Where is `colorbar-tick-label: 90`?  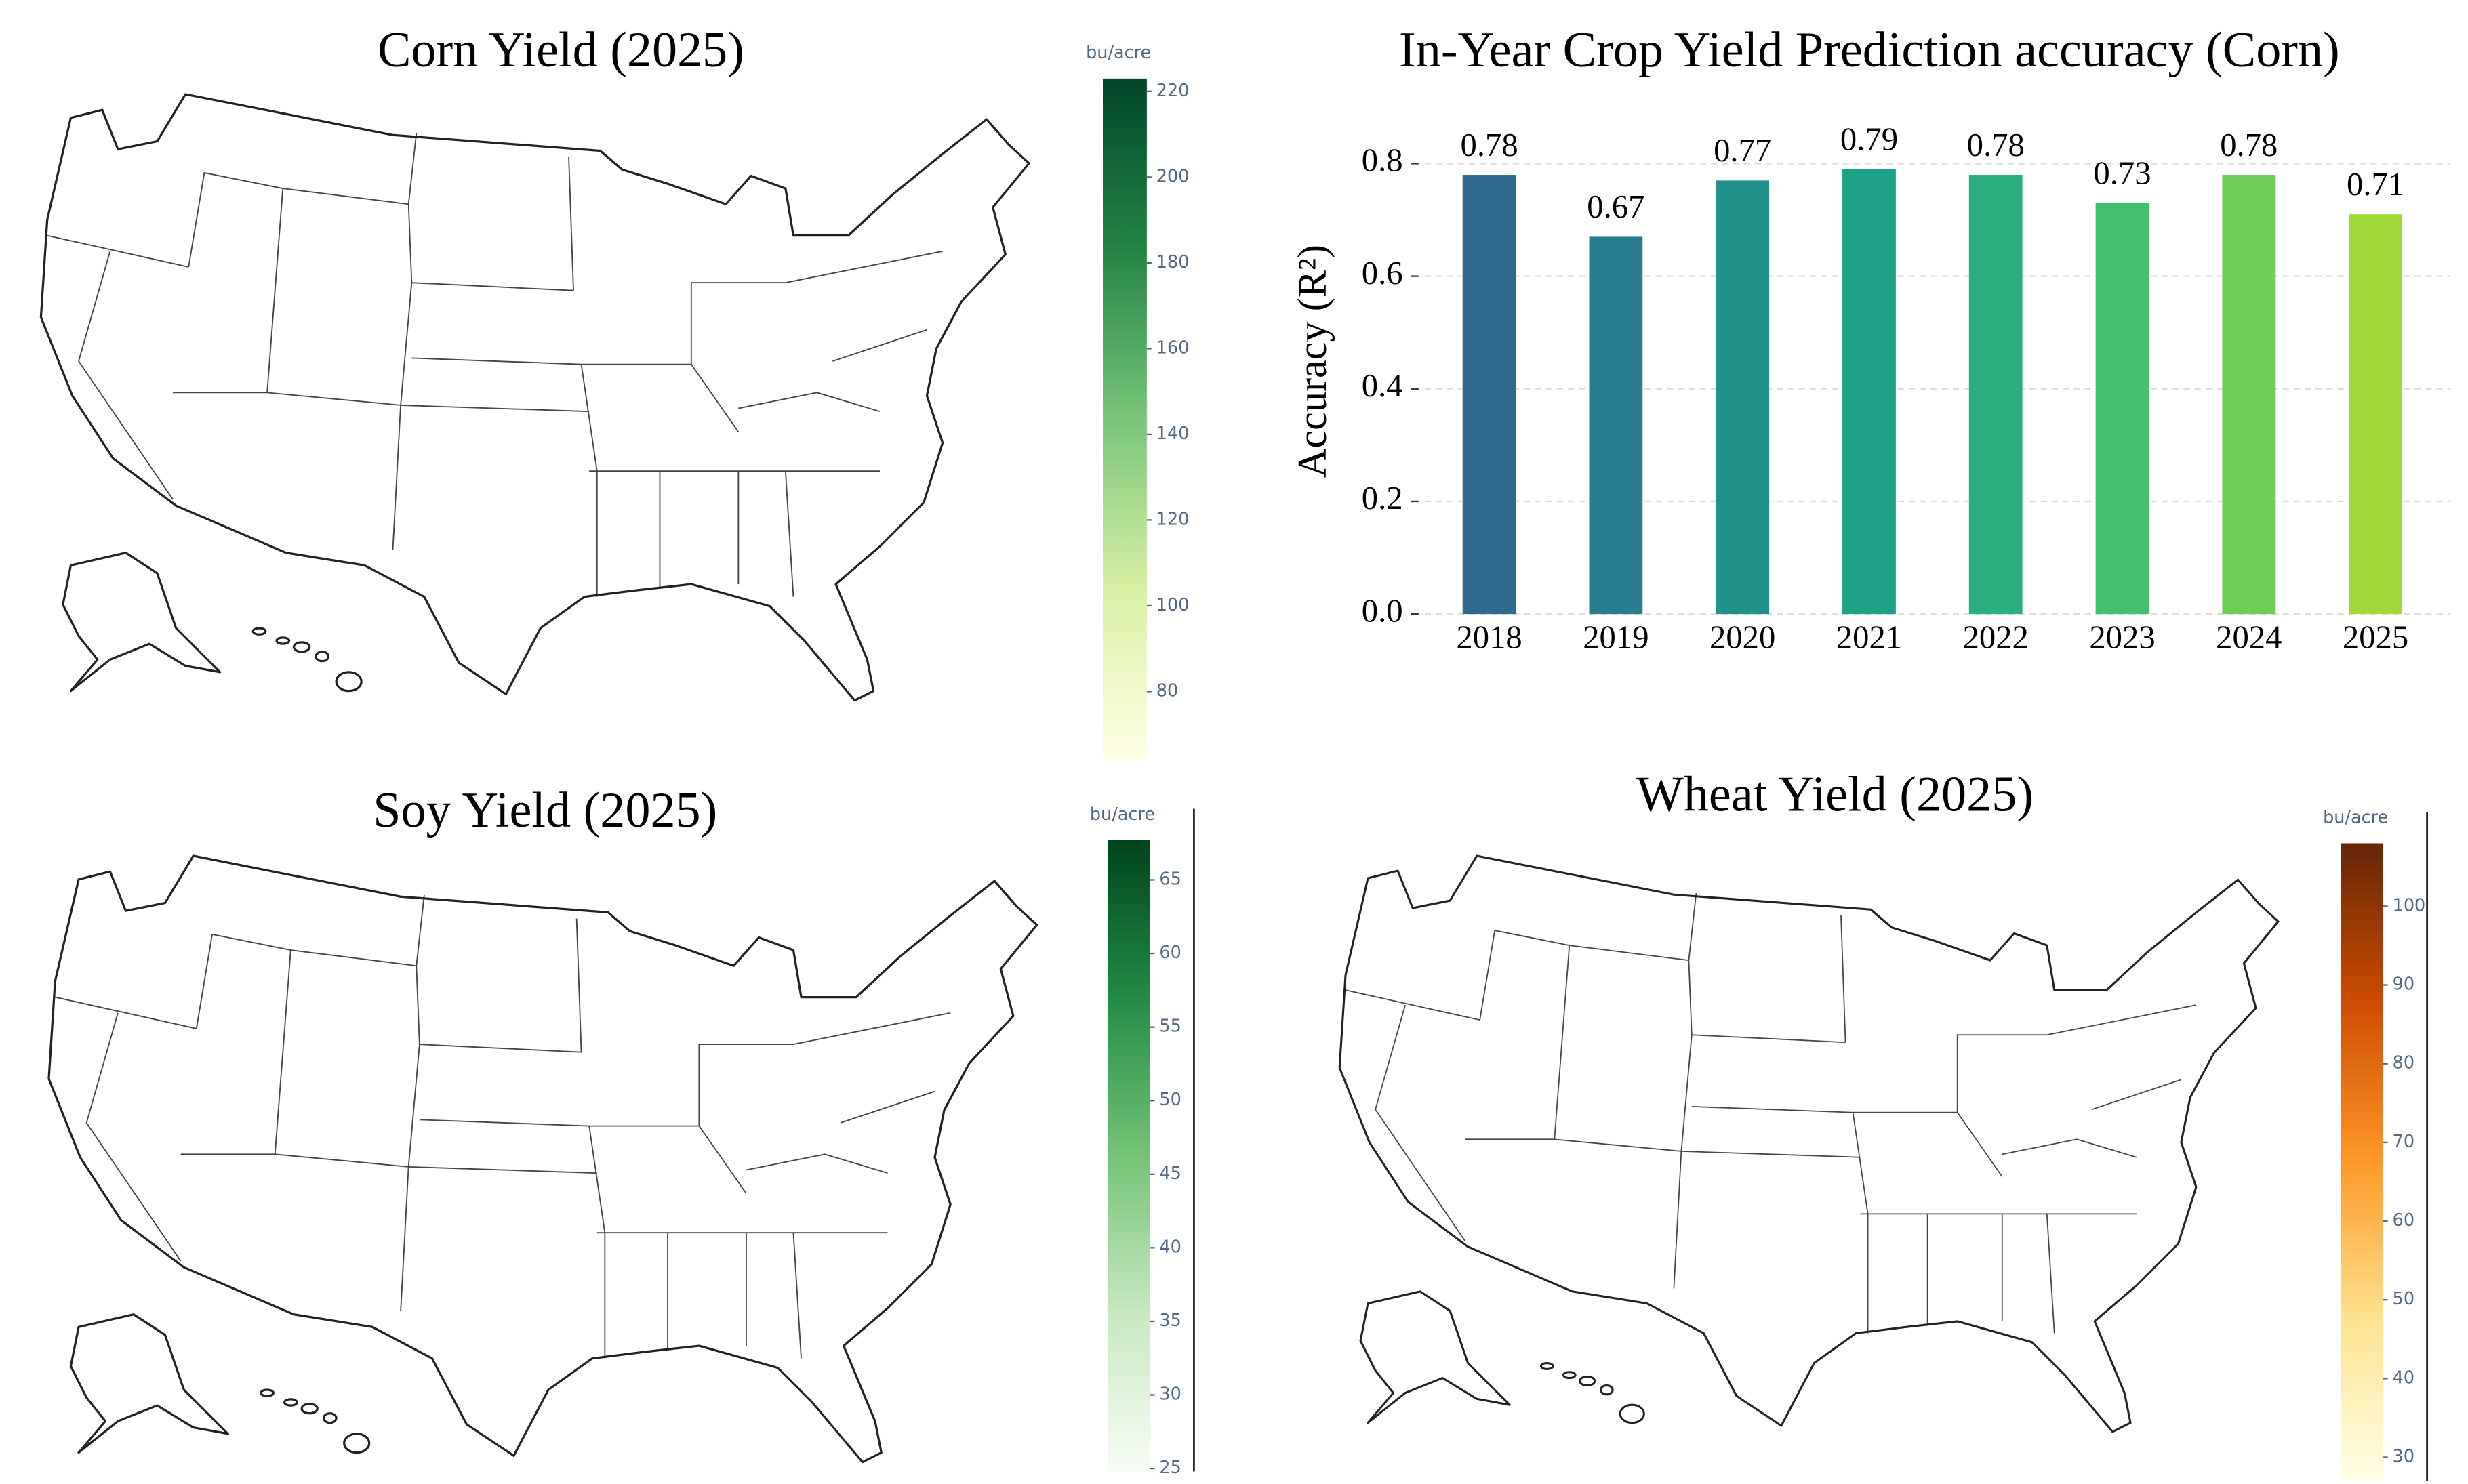
colorbar-tick-label: 90 is located at coordinates (2403, 984).